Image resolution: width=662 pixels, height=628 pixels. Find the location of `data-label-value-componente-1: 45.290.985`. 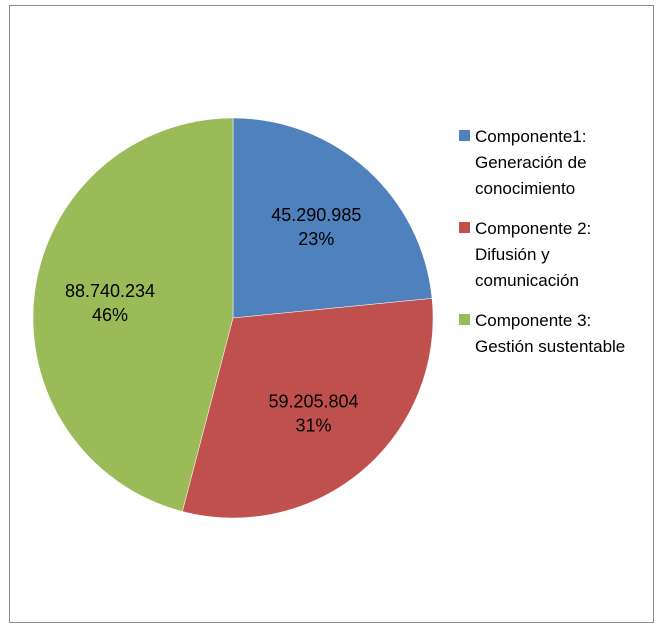

data-label-value-componente-1: 45.290.985 is located at coordinates (316, 215).